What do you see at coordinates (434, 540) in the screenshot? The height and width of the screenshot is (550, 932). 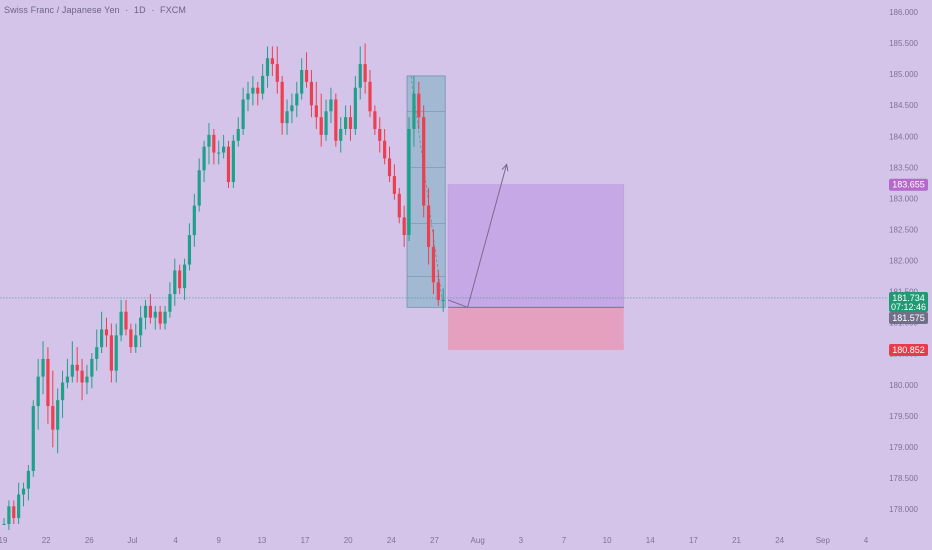 I see `x-tick-label: 27` at bounding box center [434, 540].